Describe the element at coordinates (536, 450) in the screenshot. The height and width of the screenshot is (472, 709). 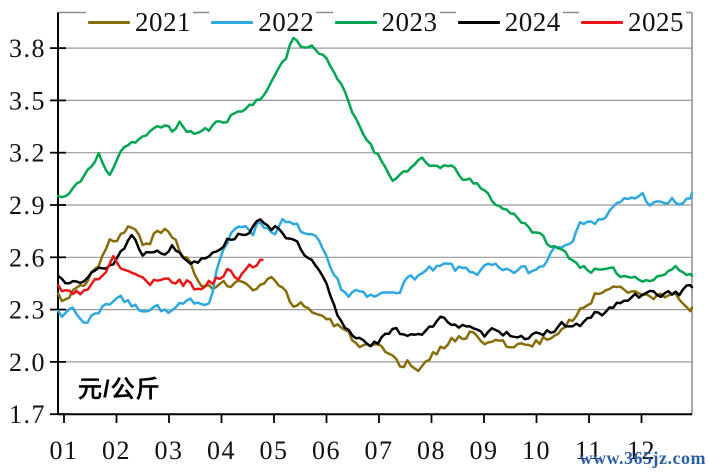
I see `x-axis-label-10: 10` at that location.